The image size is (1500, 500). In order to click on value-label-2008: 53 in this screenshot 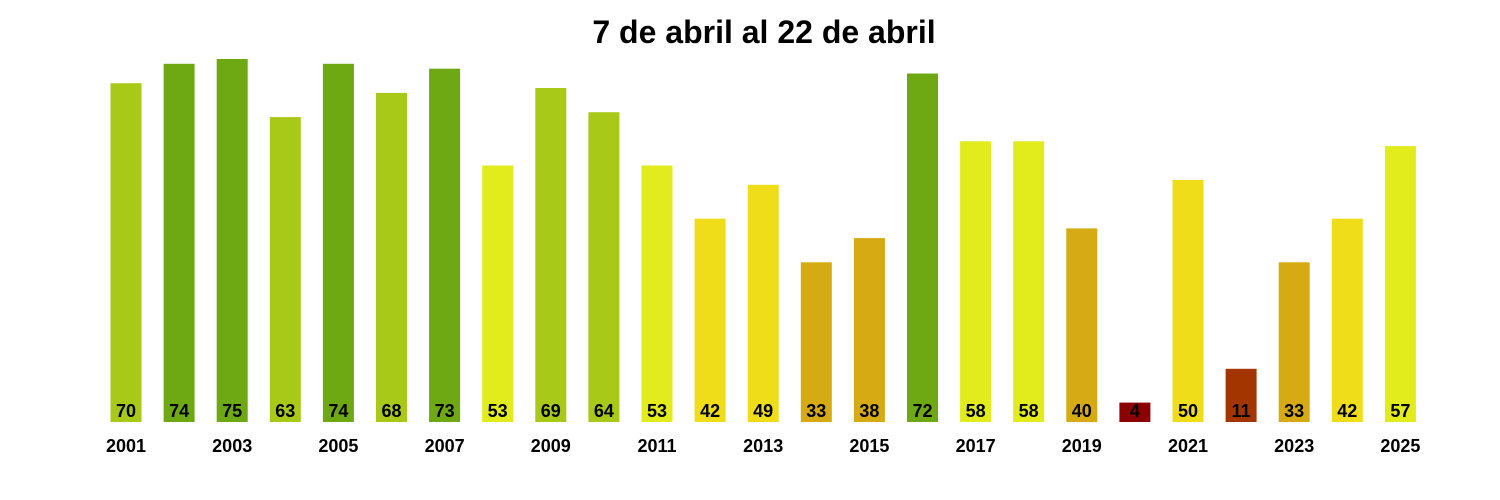, I will do `click(498, 411)`.